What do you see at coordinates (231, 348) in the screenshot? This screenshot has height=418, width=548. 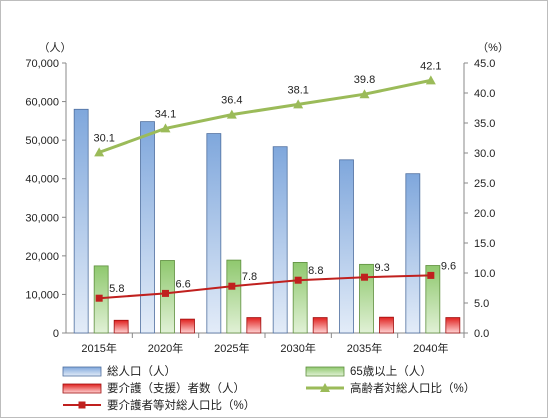 I see `x-axis-tick-label: 2025年` at bounding box center [231, 348].